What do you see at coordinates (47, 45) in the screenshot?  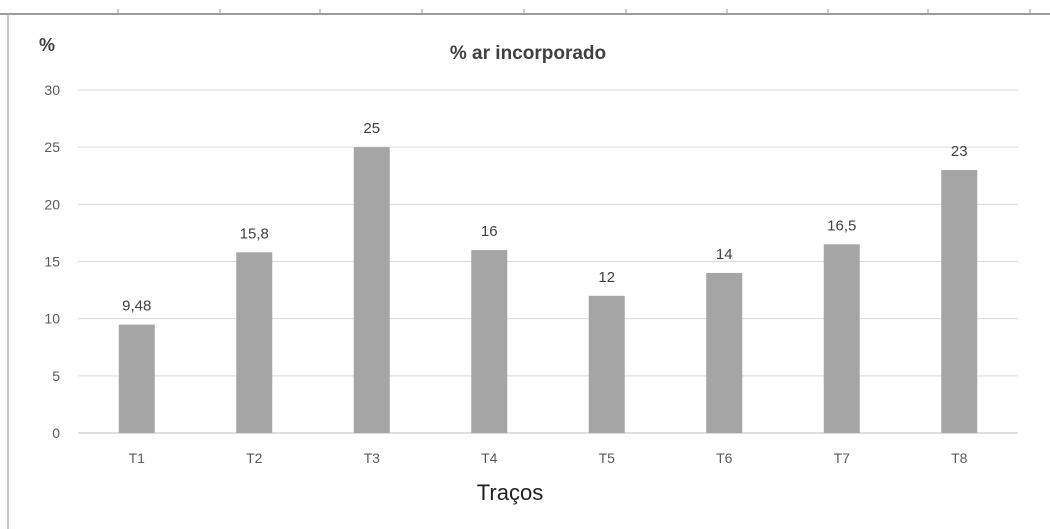 I see `y-axis-label: %` at bounding box center [47, 45].